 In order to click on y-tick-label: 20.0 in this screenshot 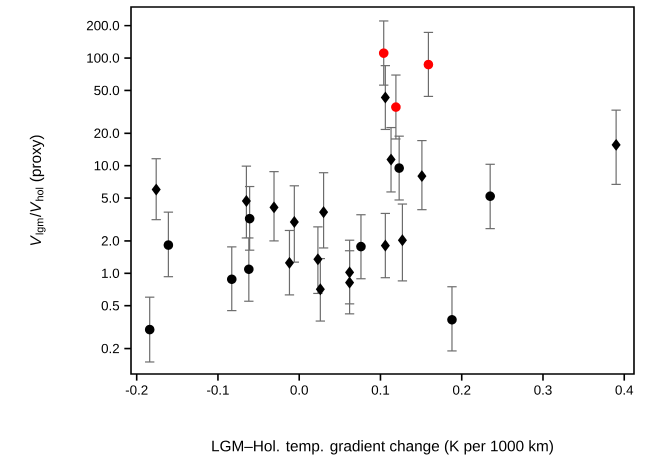, I will do `click(107, 133)`.